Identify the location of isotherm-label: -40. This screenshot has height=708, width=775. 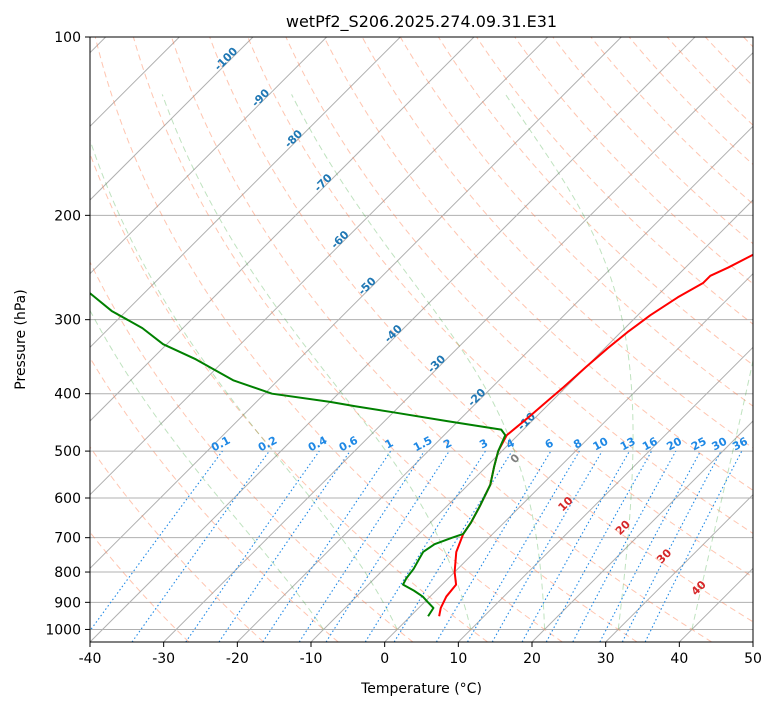
(393, 333).